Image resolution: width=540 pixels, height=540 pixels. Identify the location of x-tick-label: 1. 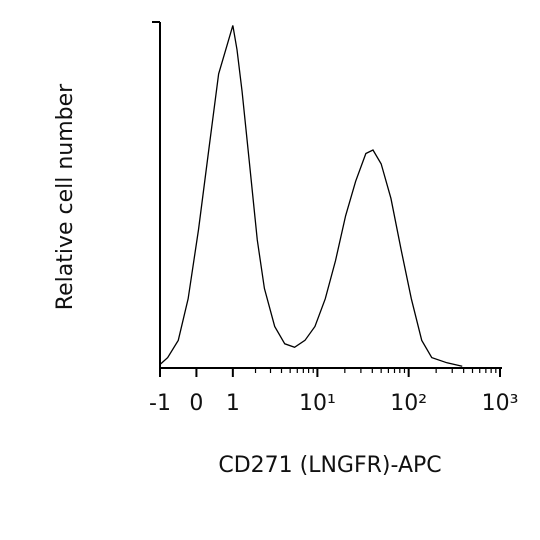
(233, 403).